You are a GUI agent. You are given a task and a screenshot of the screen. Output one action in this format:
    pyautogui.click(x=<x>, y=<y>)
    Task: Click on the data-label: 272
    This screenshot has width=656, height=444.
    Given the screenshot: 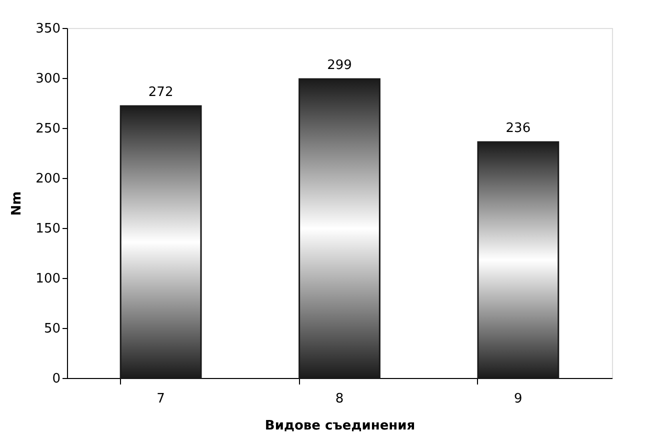 What is the action you would take?
    pyautogui.click(x=161, y=92)
    